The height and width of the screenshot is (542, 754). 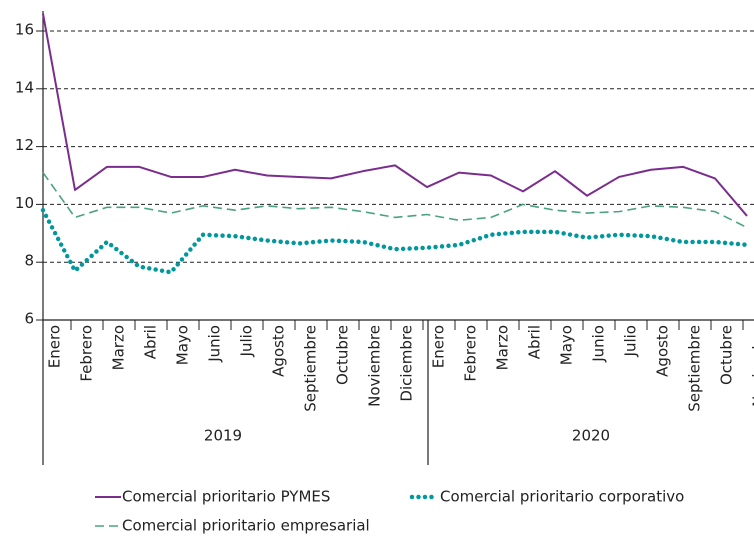 I want to click on legend-label: Comercial prioritario empresarial, so click(x=246, y=526).